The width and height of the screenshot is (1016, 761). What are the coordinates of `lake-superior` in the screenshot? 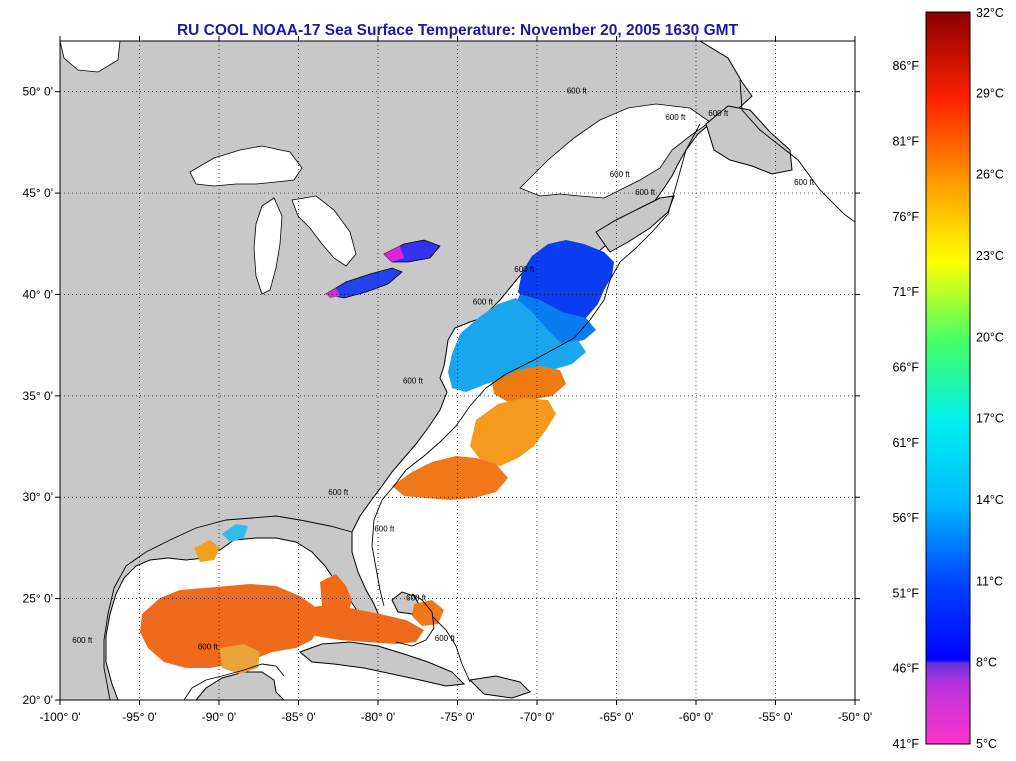 It's located at (246, 166).